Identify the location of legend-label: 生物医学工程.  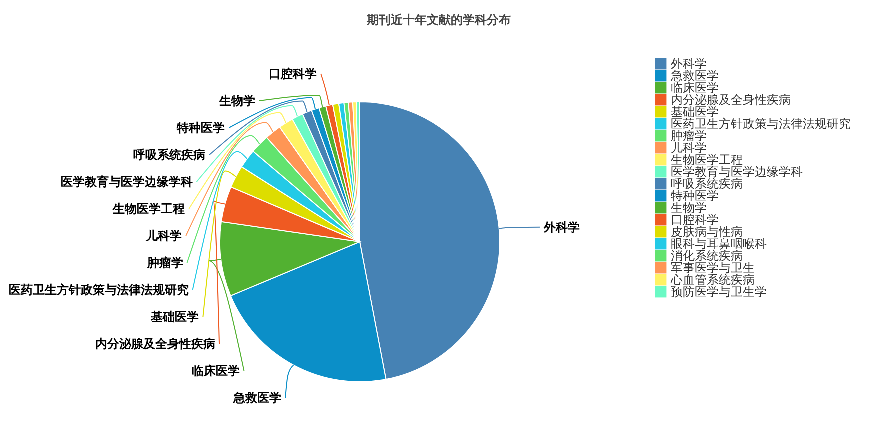
(707, 160).